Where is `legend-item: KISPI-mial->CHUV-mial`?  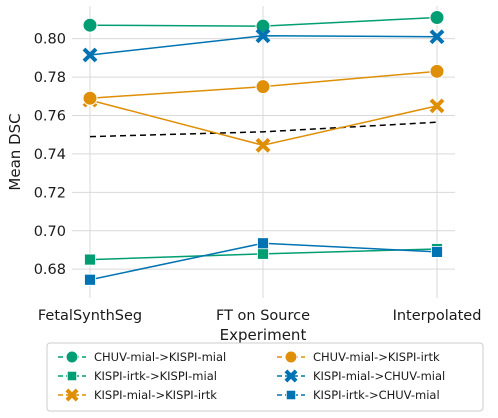
legend-item: KISPI-mial->CHUV-mial is located at coordinates (361, 376).